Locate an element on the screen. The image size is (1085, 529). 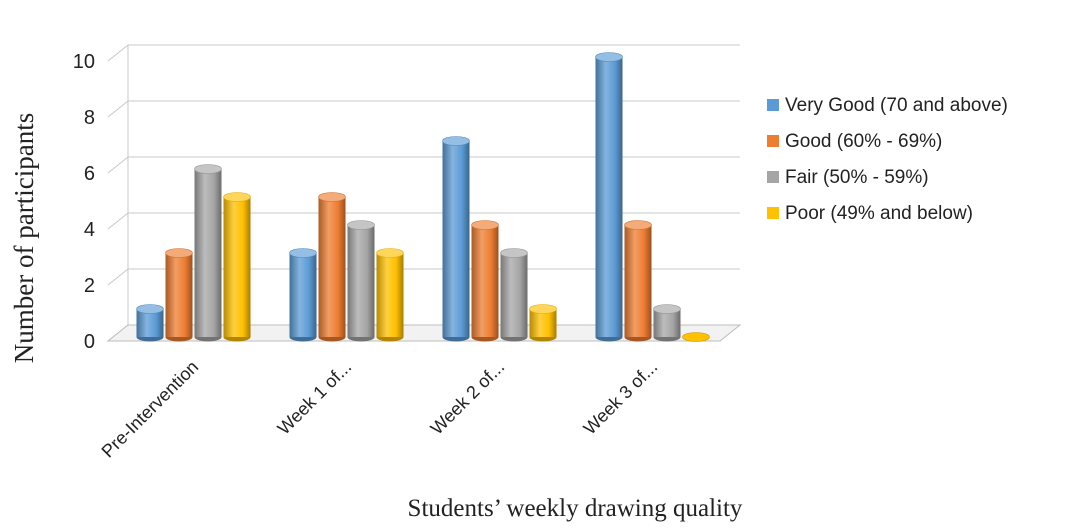
y-axis-label: Number of participants is located at coordinates (24, 238).